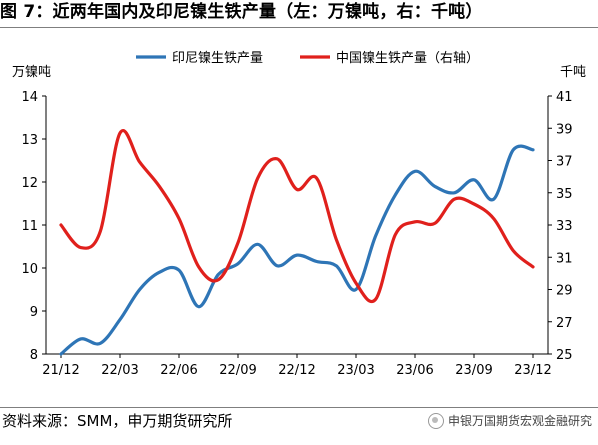 This screenshot has width=598, height=445. What do you see at coordinates (60, 370) in the screenshot?
I see `x-tick-label: 21/12` at bounding box center [60, 370].